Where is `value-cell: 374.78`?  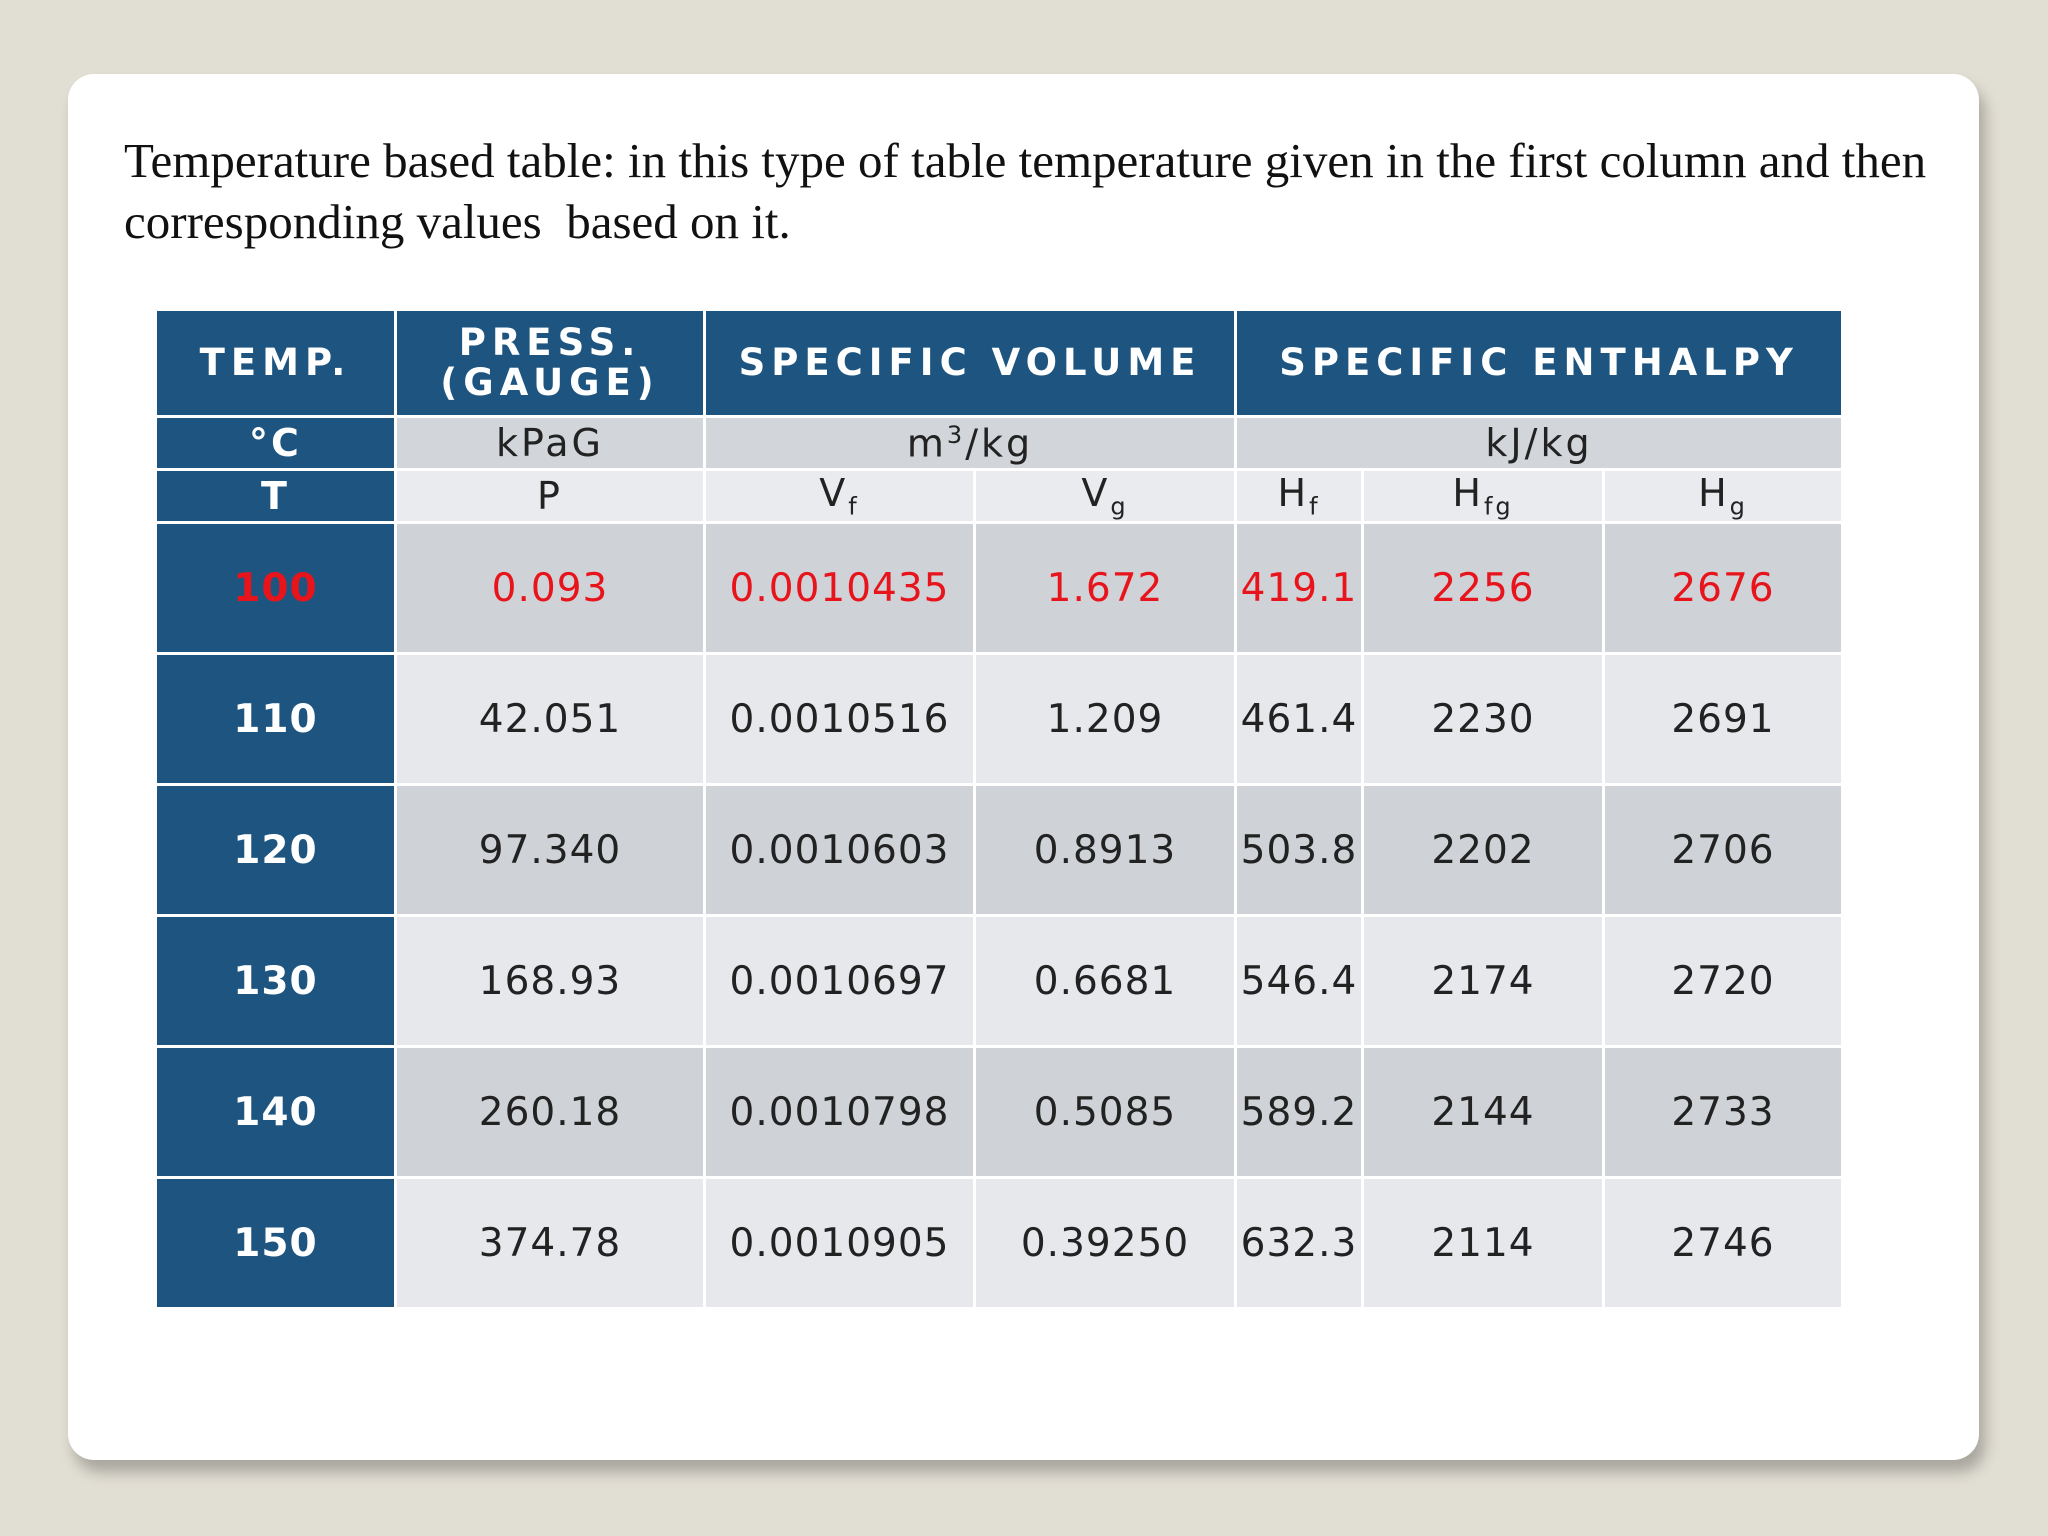
value-cell: 374.78 is located at coordinates (550, 1243).